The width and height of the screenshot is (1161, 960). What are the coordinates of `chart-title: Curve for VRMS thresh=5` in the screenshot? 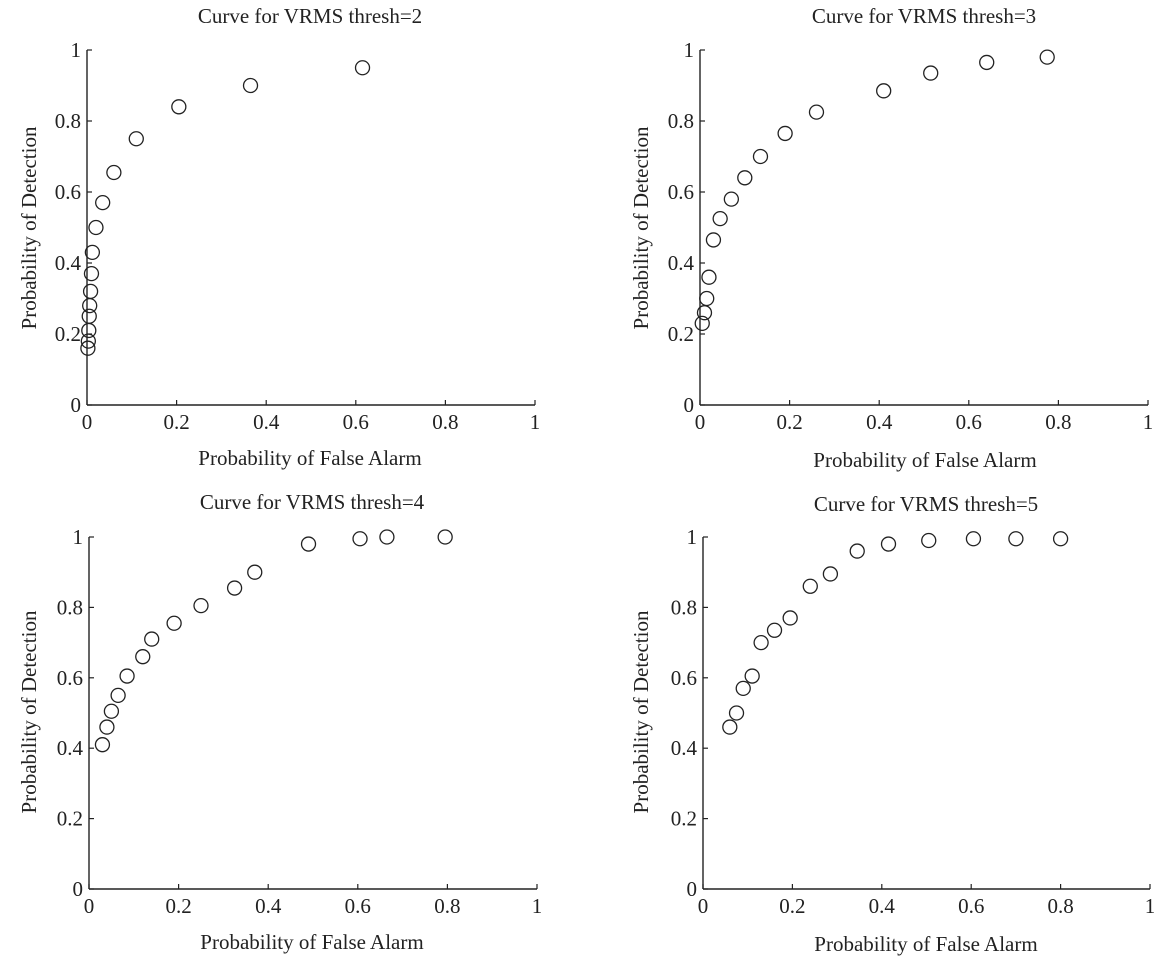 It's located at (926, 504).